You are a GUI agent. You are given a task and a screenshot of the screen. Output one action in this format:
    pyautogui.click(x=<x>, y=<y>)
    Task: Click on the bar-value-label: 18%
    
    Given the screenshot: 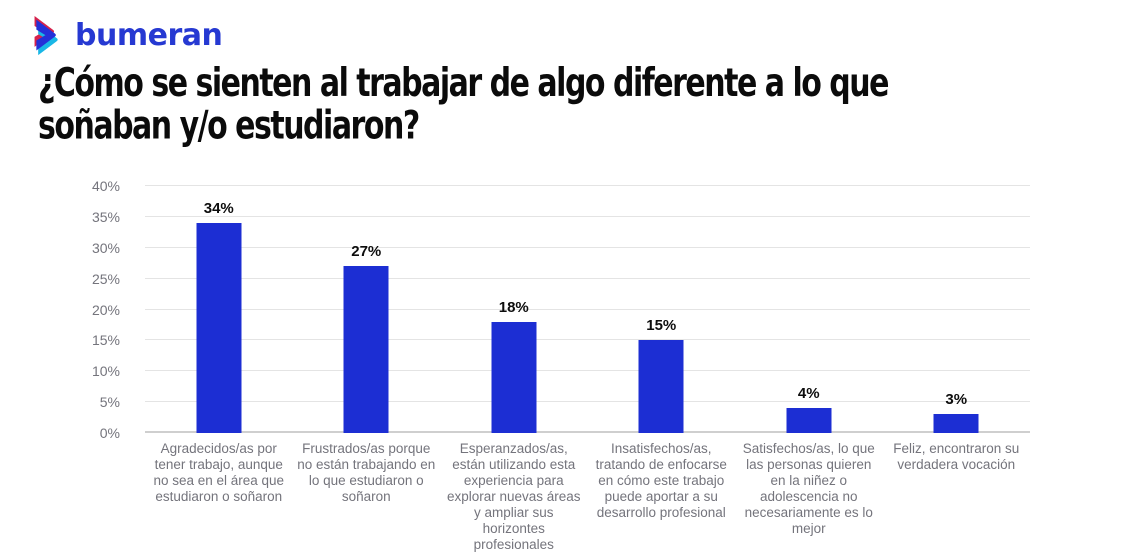 What is the action you would take?
    pyautogui.click(x=513, y=307)
    